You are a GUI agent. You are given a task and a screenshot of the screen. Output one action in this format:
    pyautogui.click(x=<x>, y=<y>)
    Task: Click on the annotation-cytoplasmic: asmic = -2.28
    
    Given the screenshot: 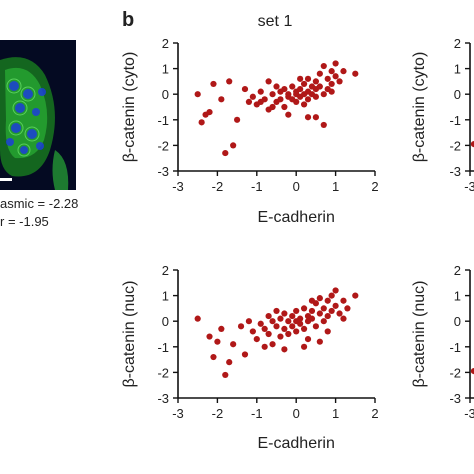 What is the action you would take?
    pyautogui.click(x=39, y=203)
    